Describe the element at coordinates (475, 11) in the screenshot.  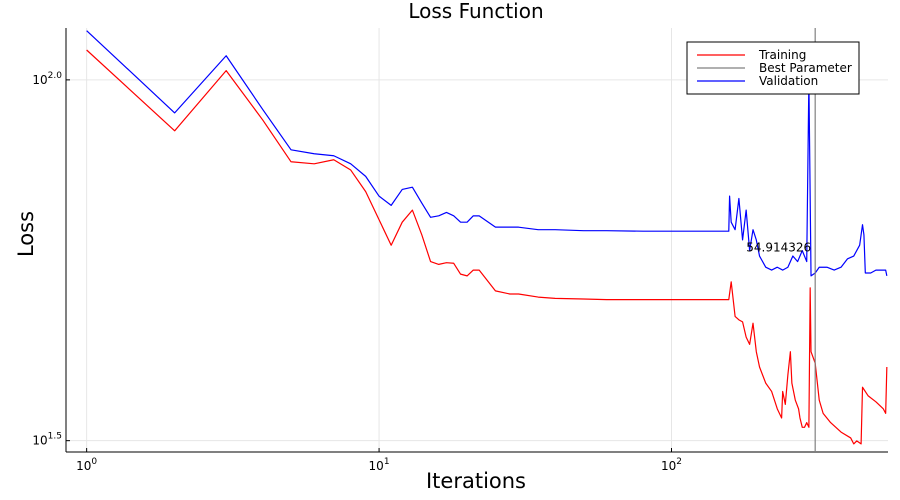
I see `chart-title: Loss Function` at that location.